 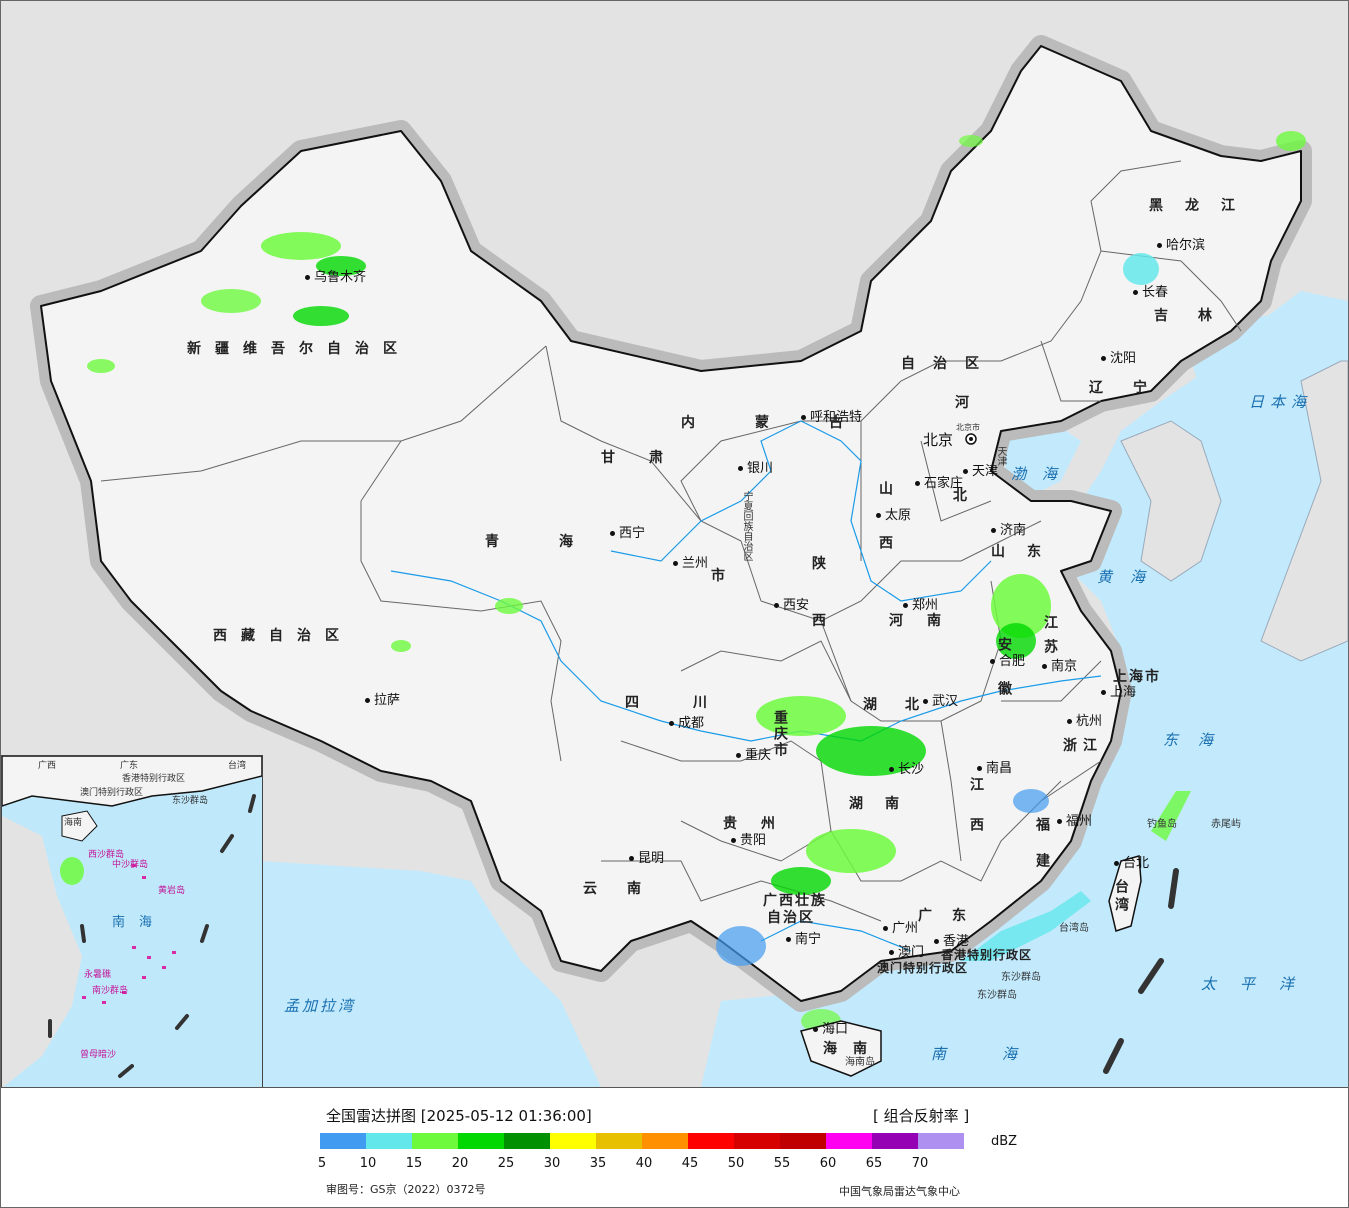 I want to click on sea-label-nanhai: 南海, so click(x=1002, y=1054).